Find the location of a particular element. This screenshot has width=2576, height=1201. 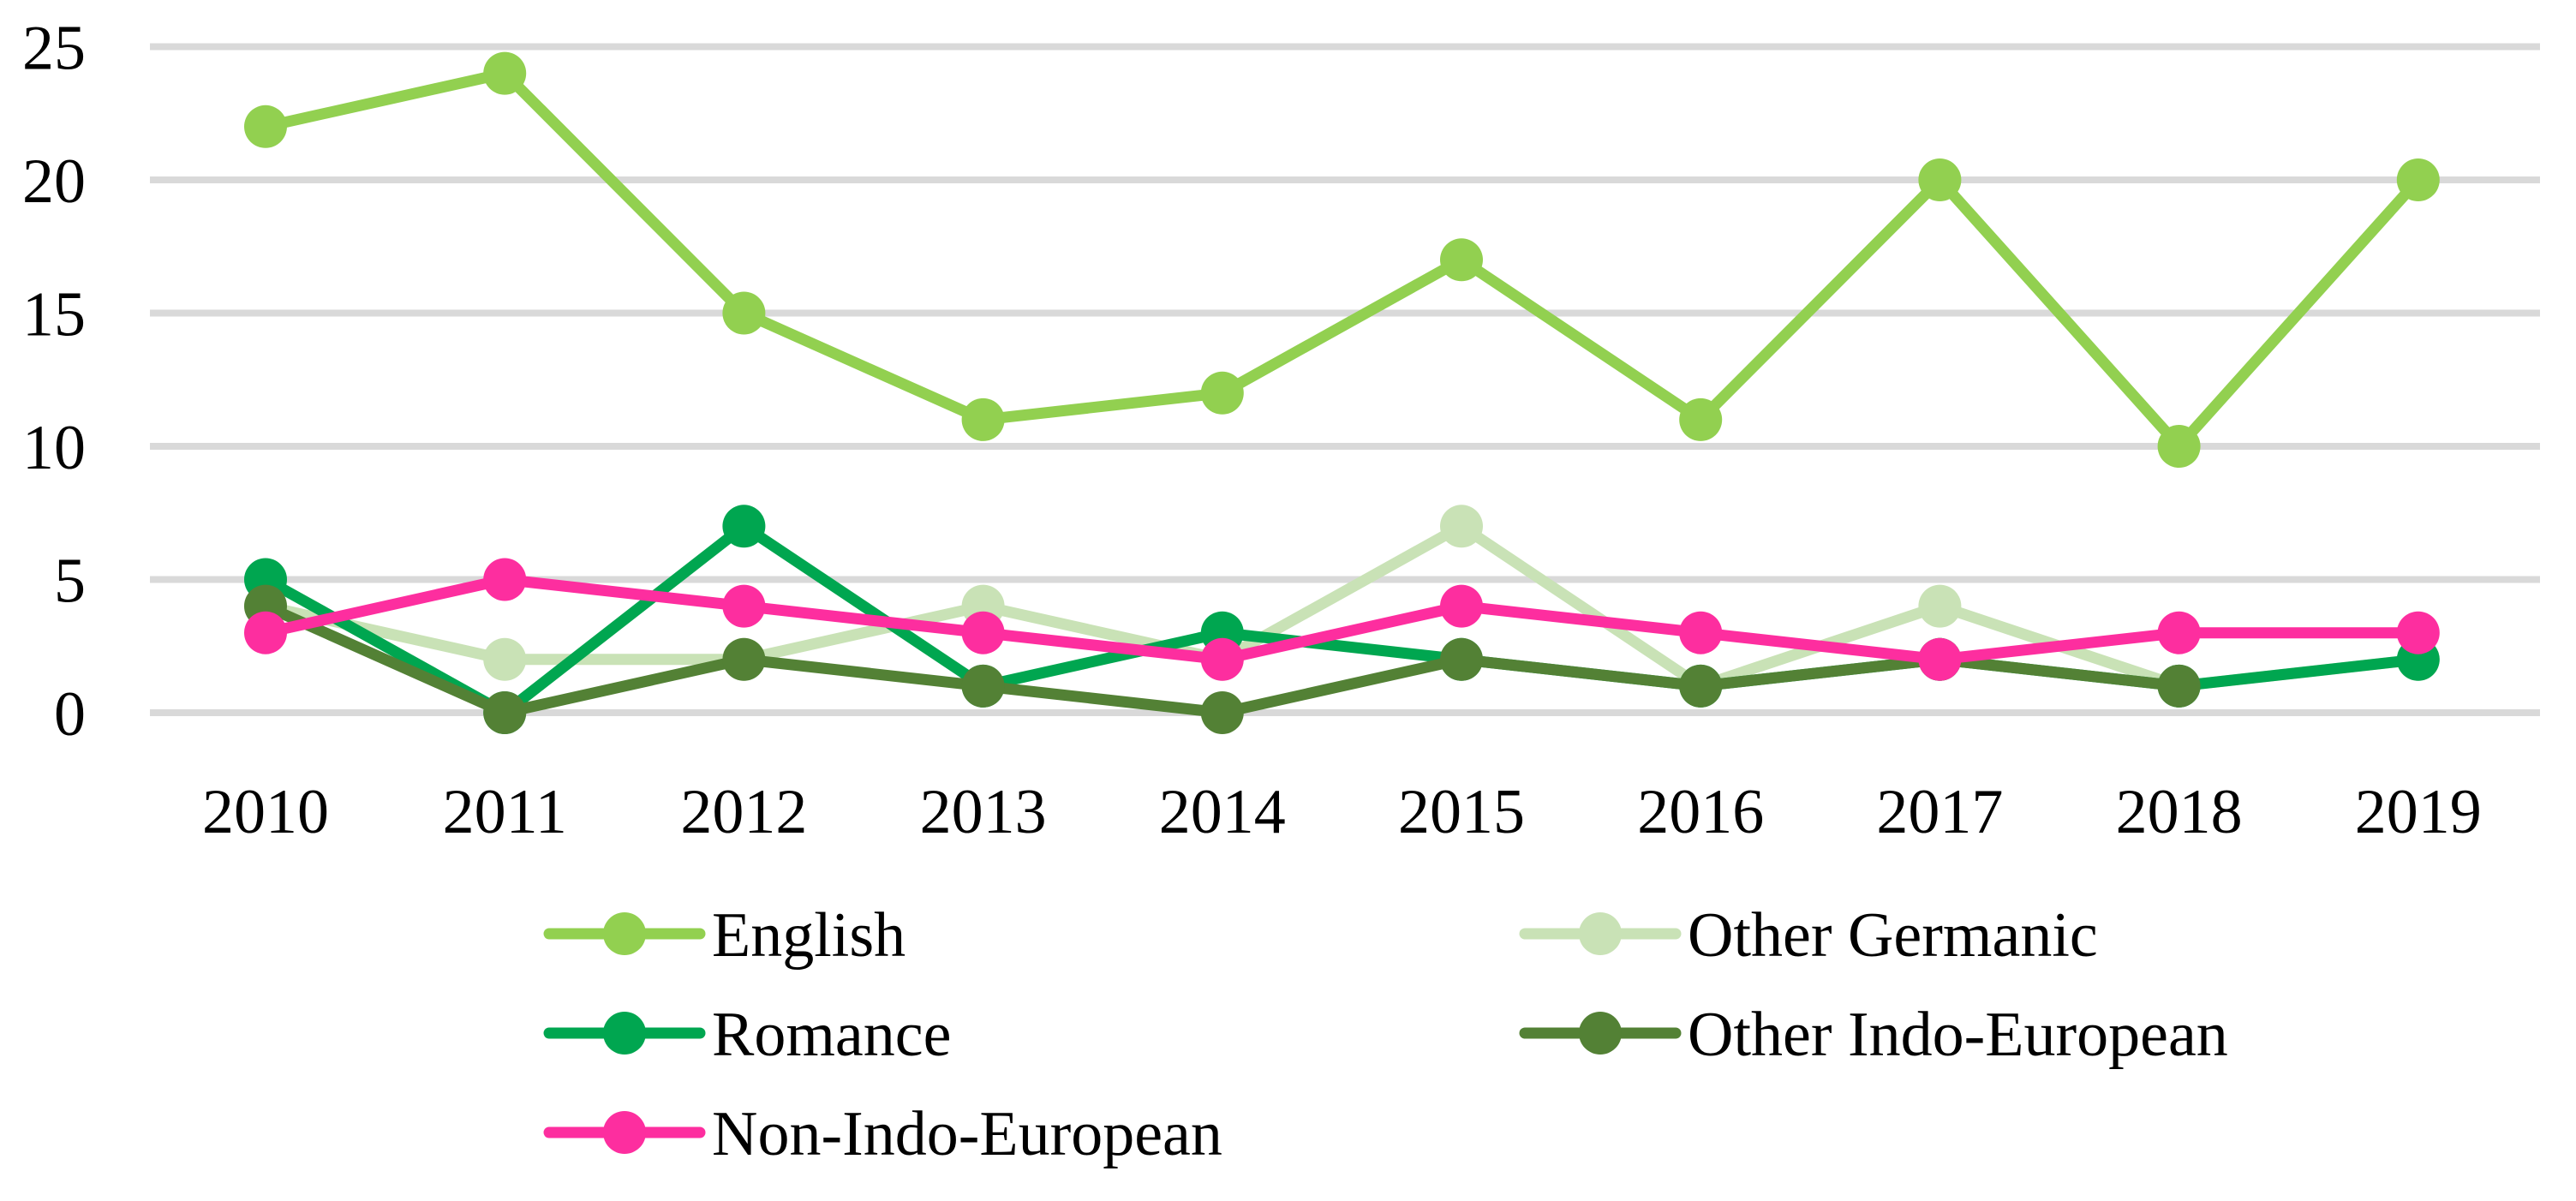

legend-label-other-indo-european: Other Indo-European is located at coordinates (1958, 1035).